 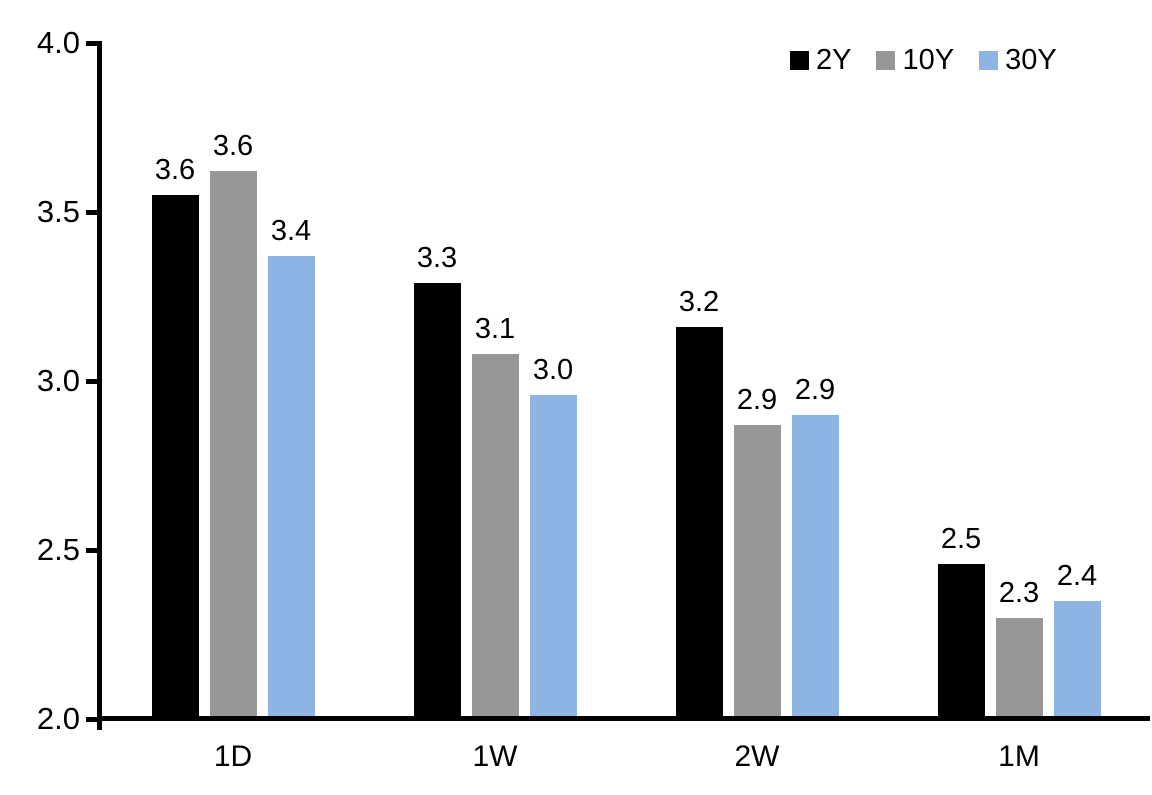 What do you see at coordinates (757, 571) in the screenshot?
I see `bar-10Y-2W` at bounding box center [757, 571].